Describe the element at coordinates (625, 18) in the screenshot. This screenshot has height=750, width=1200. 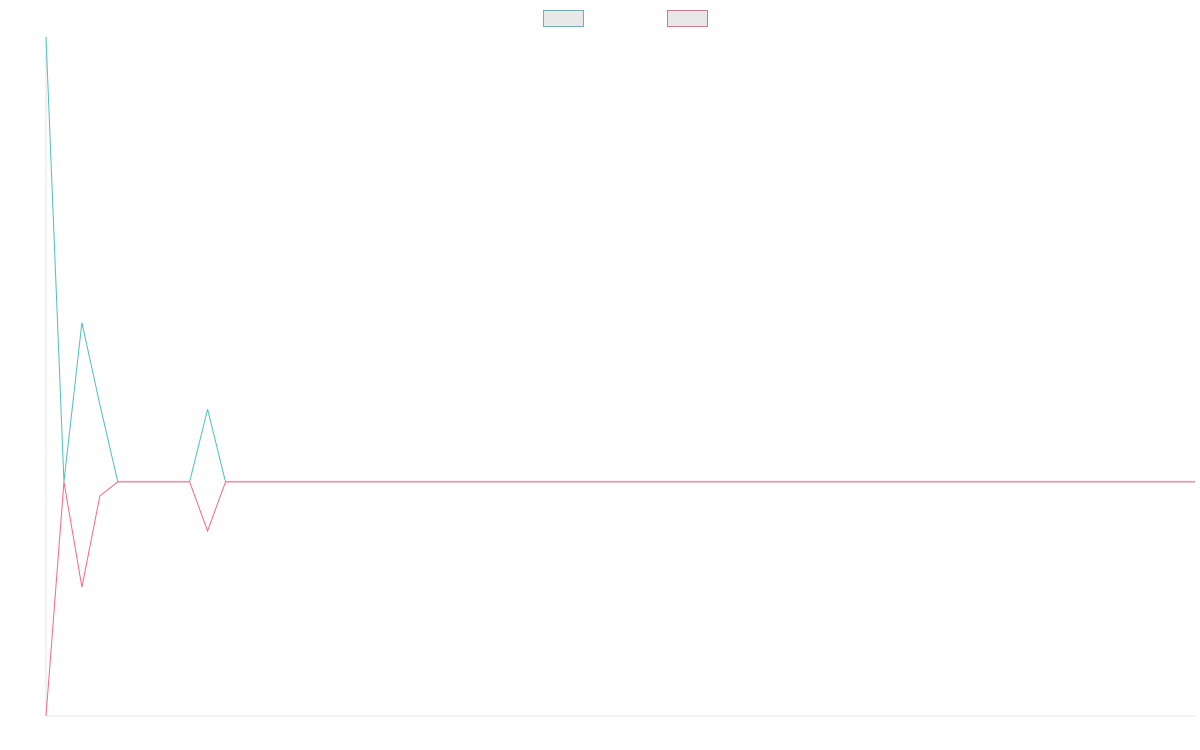
I see `legend` at that location.